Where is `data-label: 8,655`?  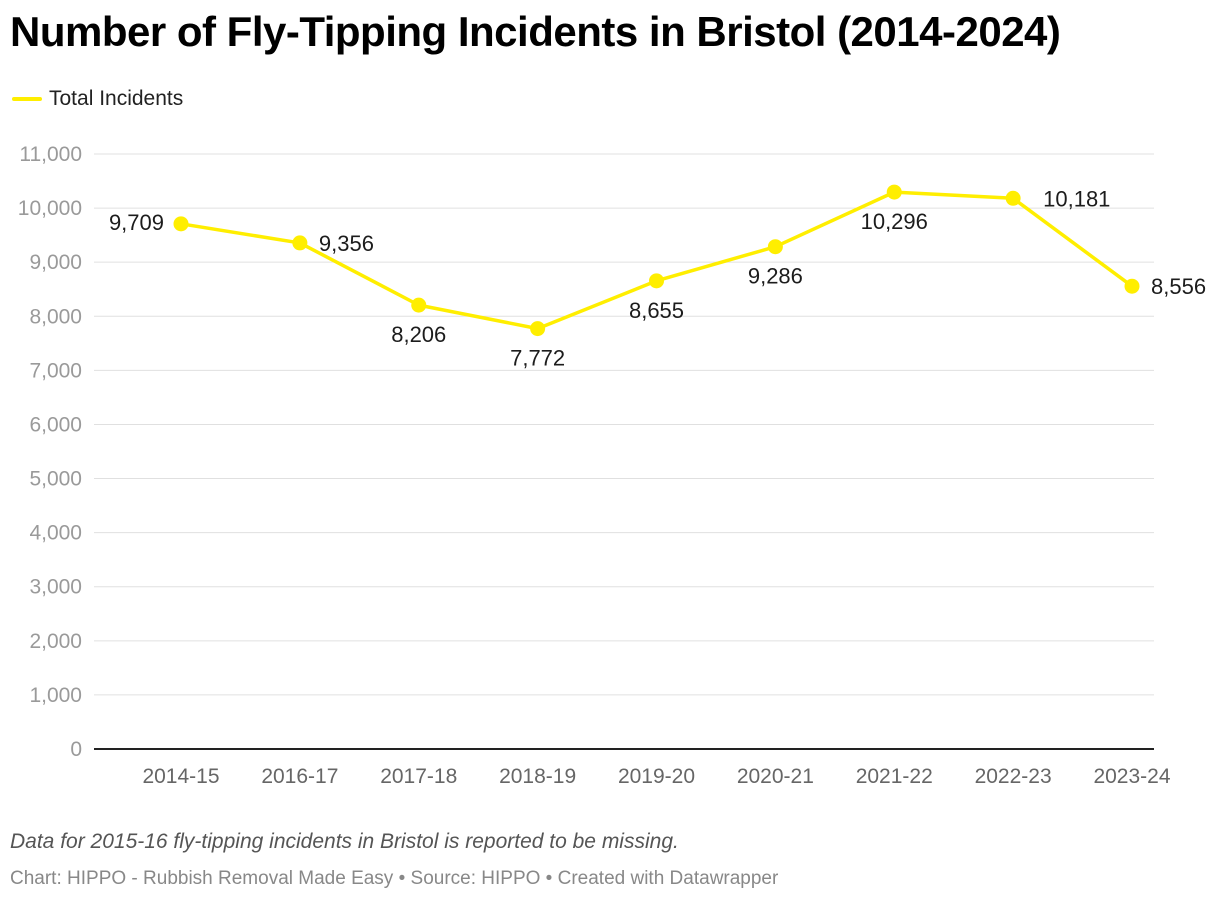
data-label: 8,655 is located at coordinates (656, 310).